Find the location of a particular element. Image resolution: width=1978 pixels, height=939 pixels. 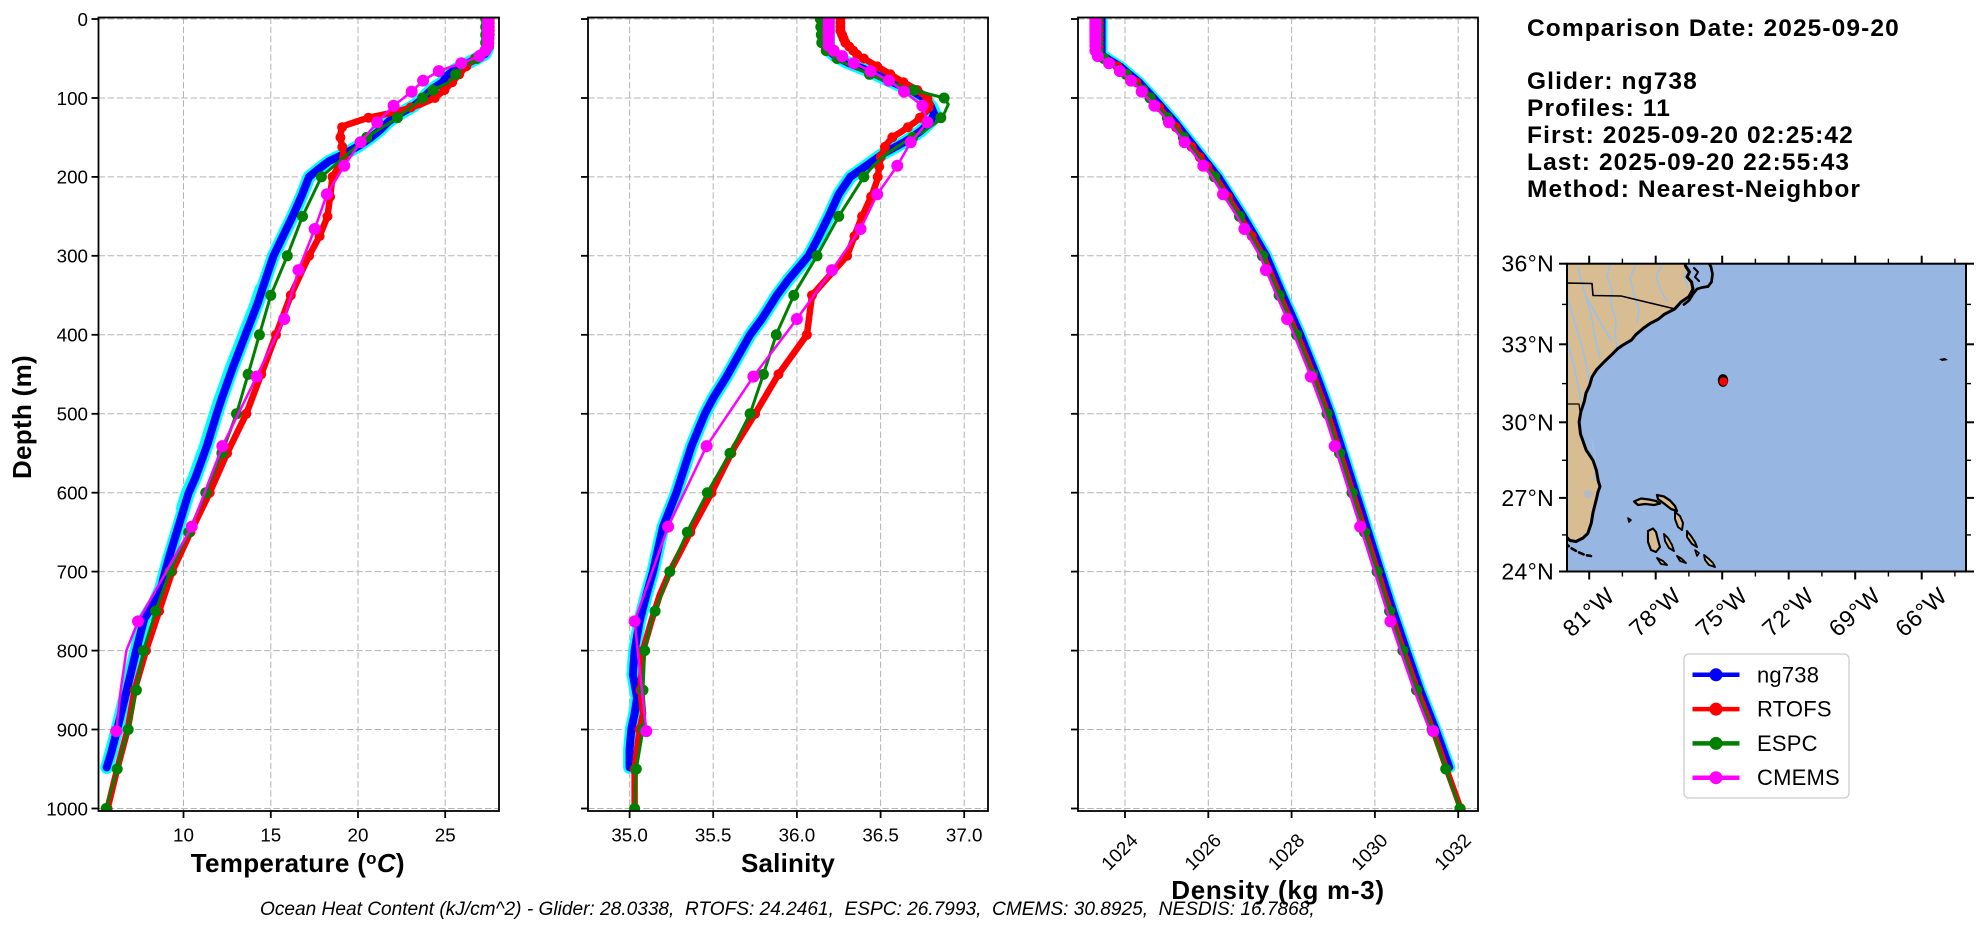

svg-text: 20 is located at coordinates (358, 835).